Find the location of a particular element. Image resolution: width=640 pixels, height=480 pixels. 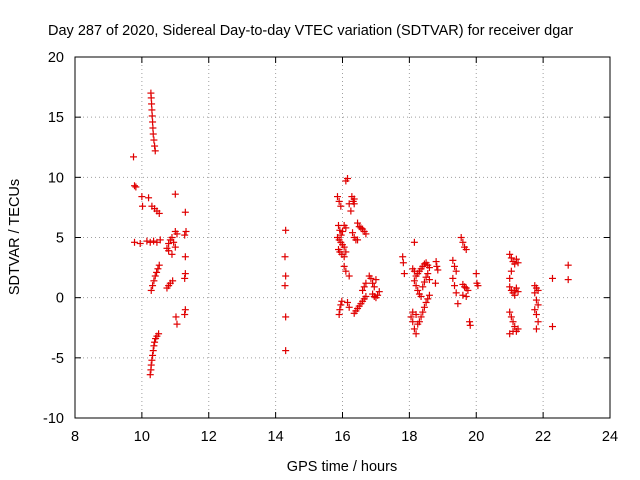

y-tick-label: -5 is located at coordinates (57, 359).